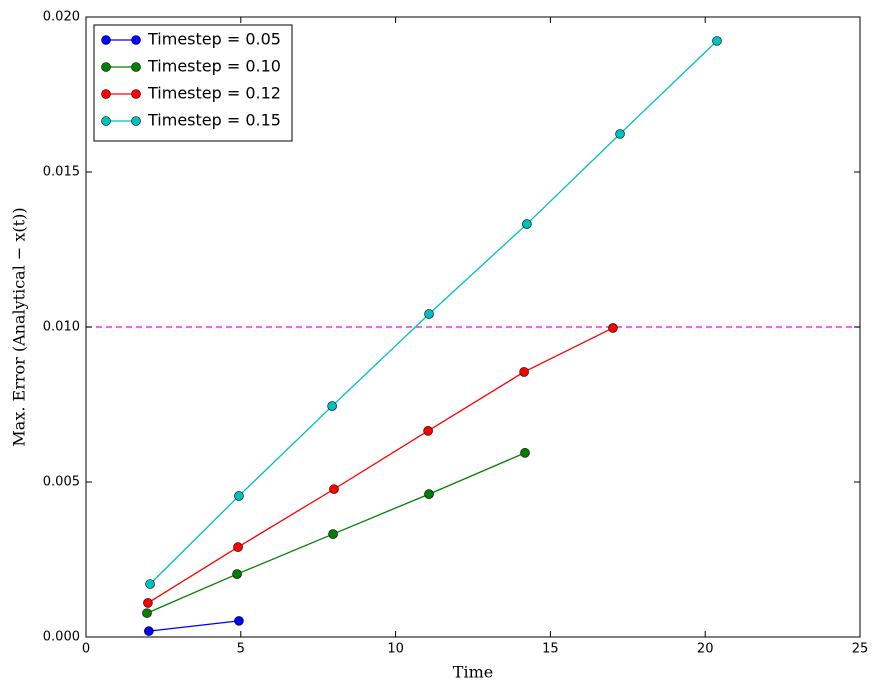 The width and height of the screenshot is (878, 691). What do you see at coordinates (214, 66) in the screenshot?
I see `legend-label: Timestep = 0.10` at bounding box center [214, 66].